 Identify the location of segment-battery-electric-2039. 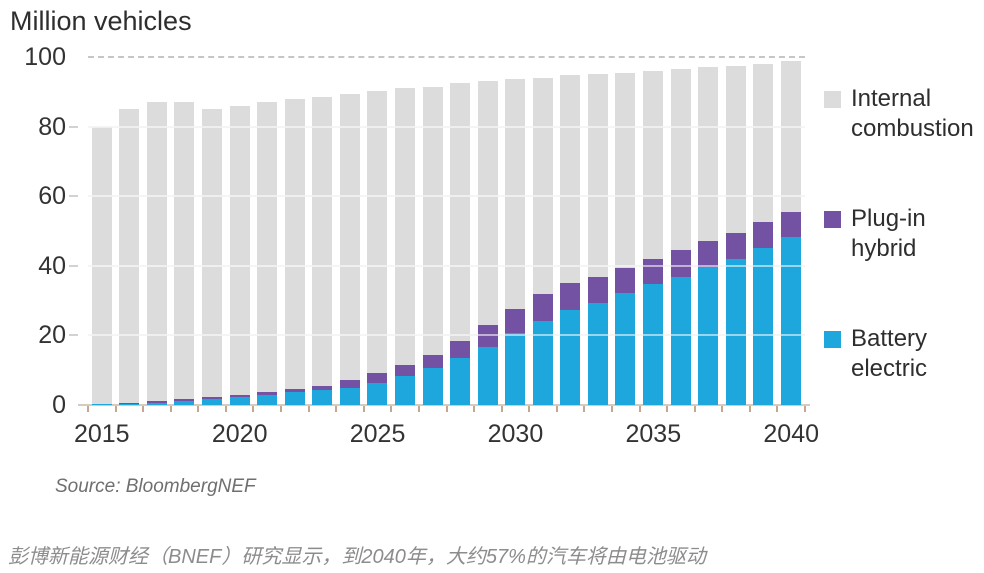
(763, 326).